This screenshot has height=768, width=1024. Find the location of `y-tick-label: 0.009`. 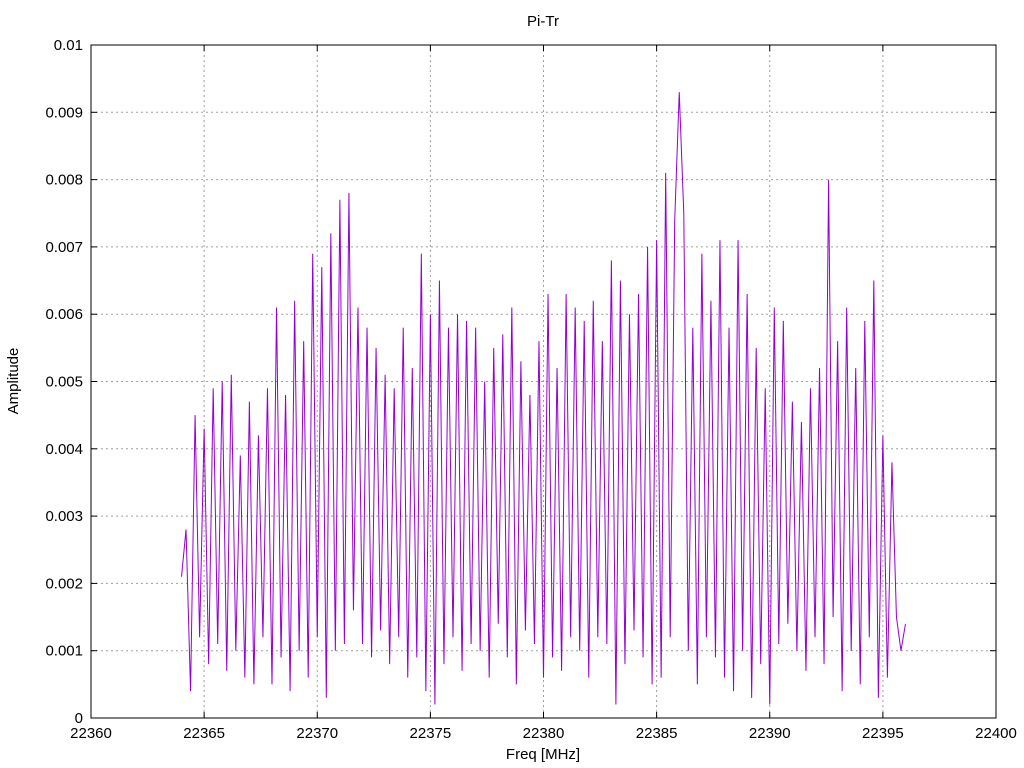

y-tick-label: 0.009 is located at coordinates (64, 112).